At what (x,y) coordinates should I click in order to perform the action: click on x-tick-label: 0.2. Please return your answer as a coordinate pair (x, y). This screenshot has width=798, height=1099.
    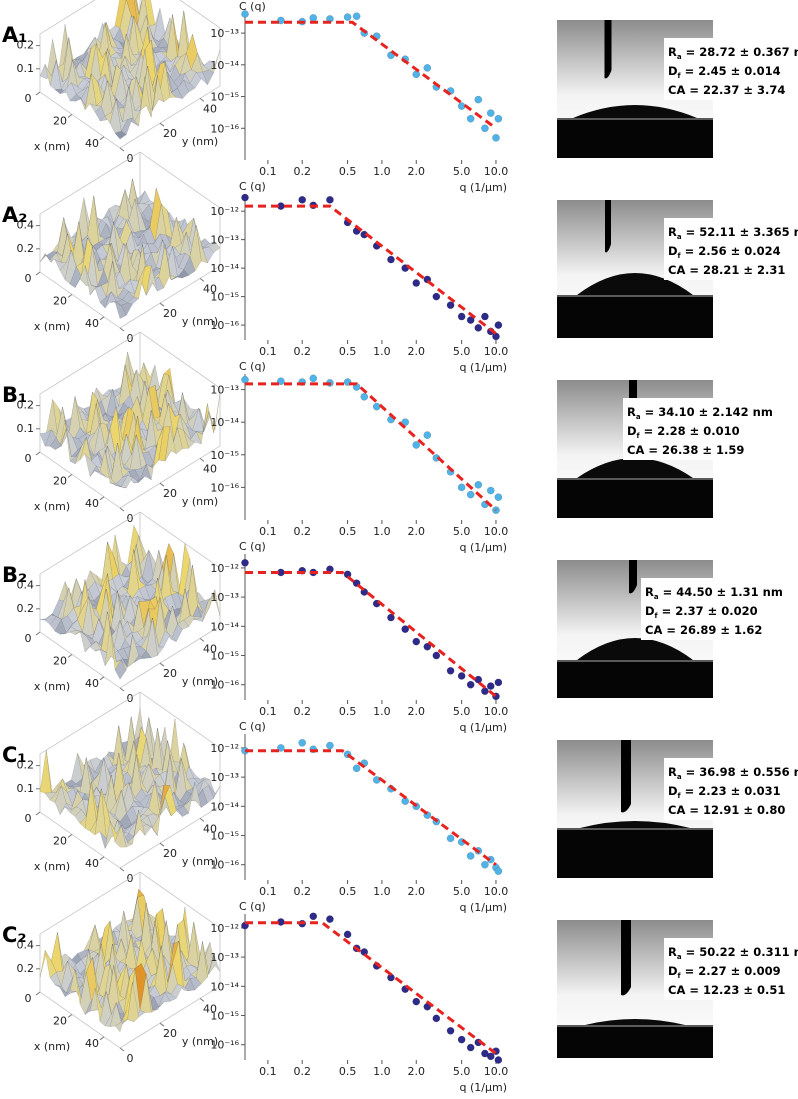
    Looking at the image, I should click on (302, 171).